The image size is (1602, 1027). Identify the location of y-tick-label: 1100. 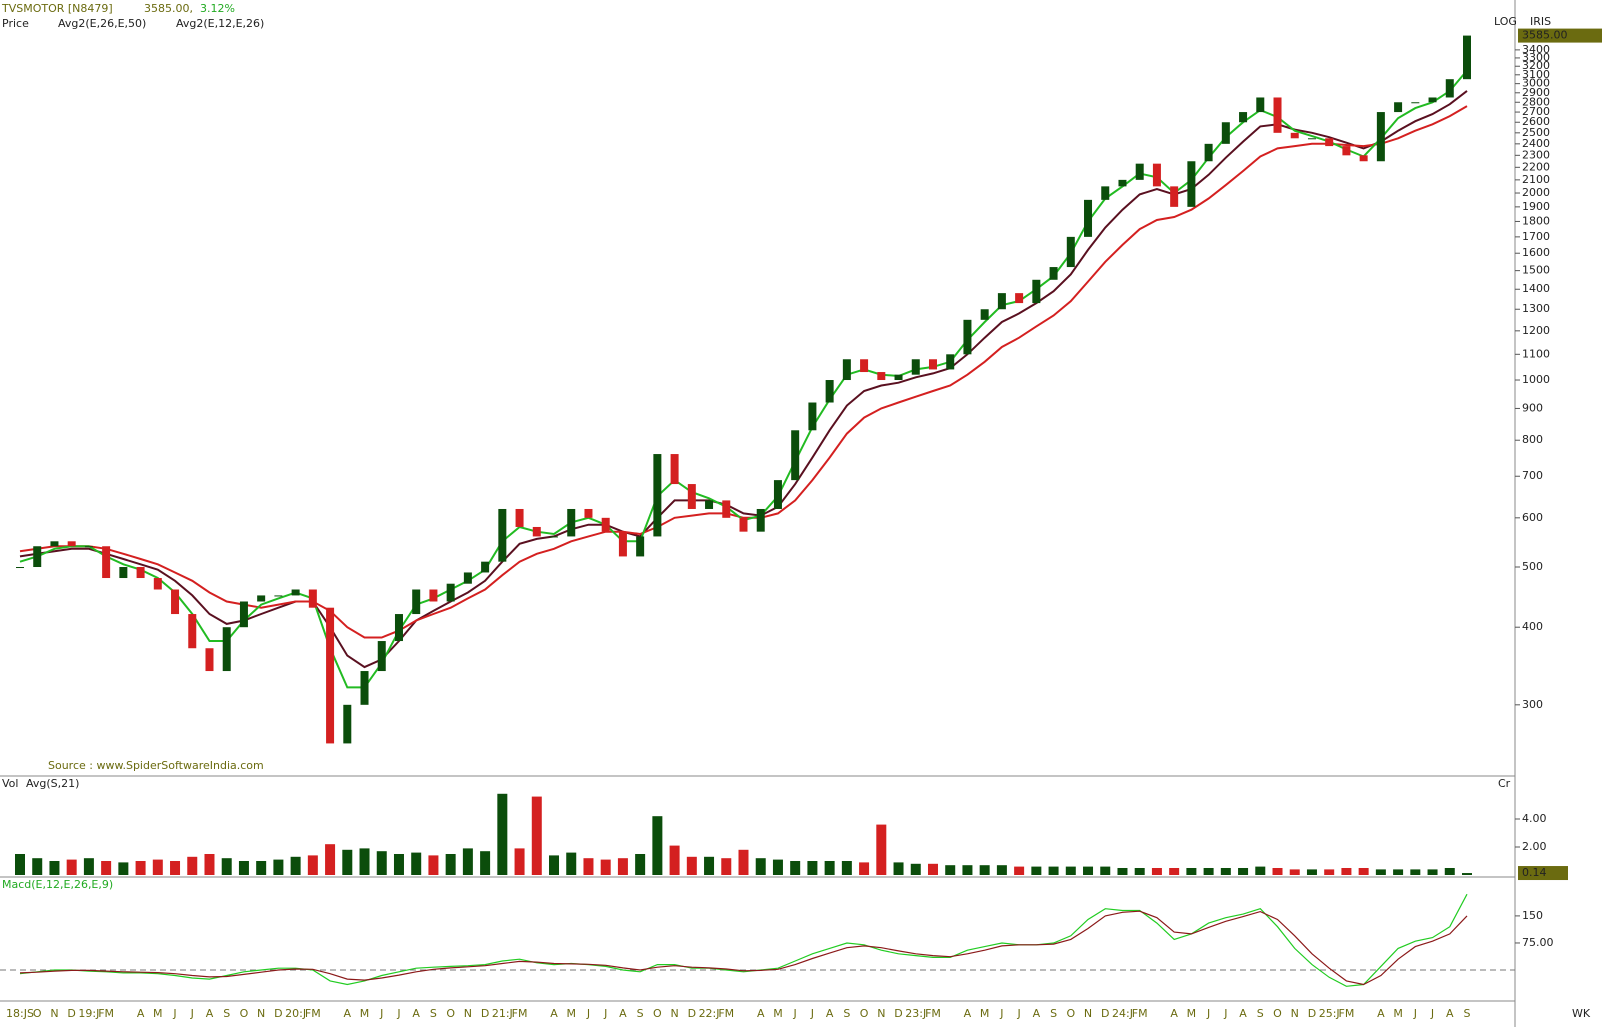
(1536, 353).